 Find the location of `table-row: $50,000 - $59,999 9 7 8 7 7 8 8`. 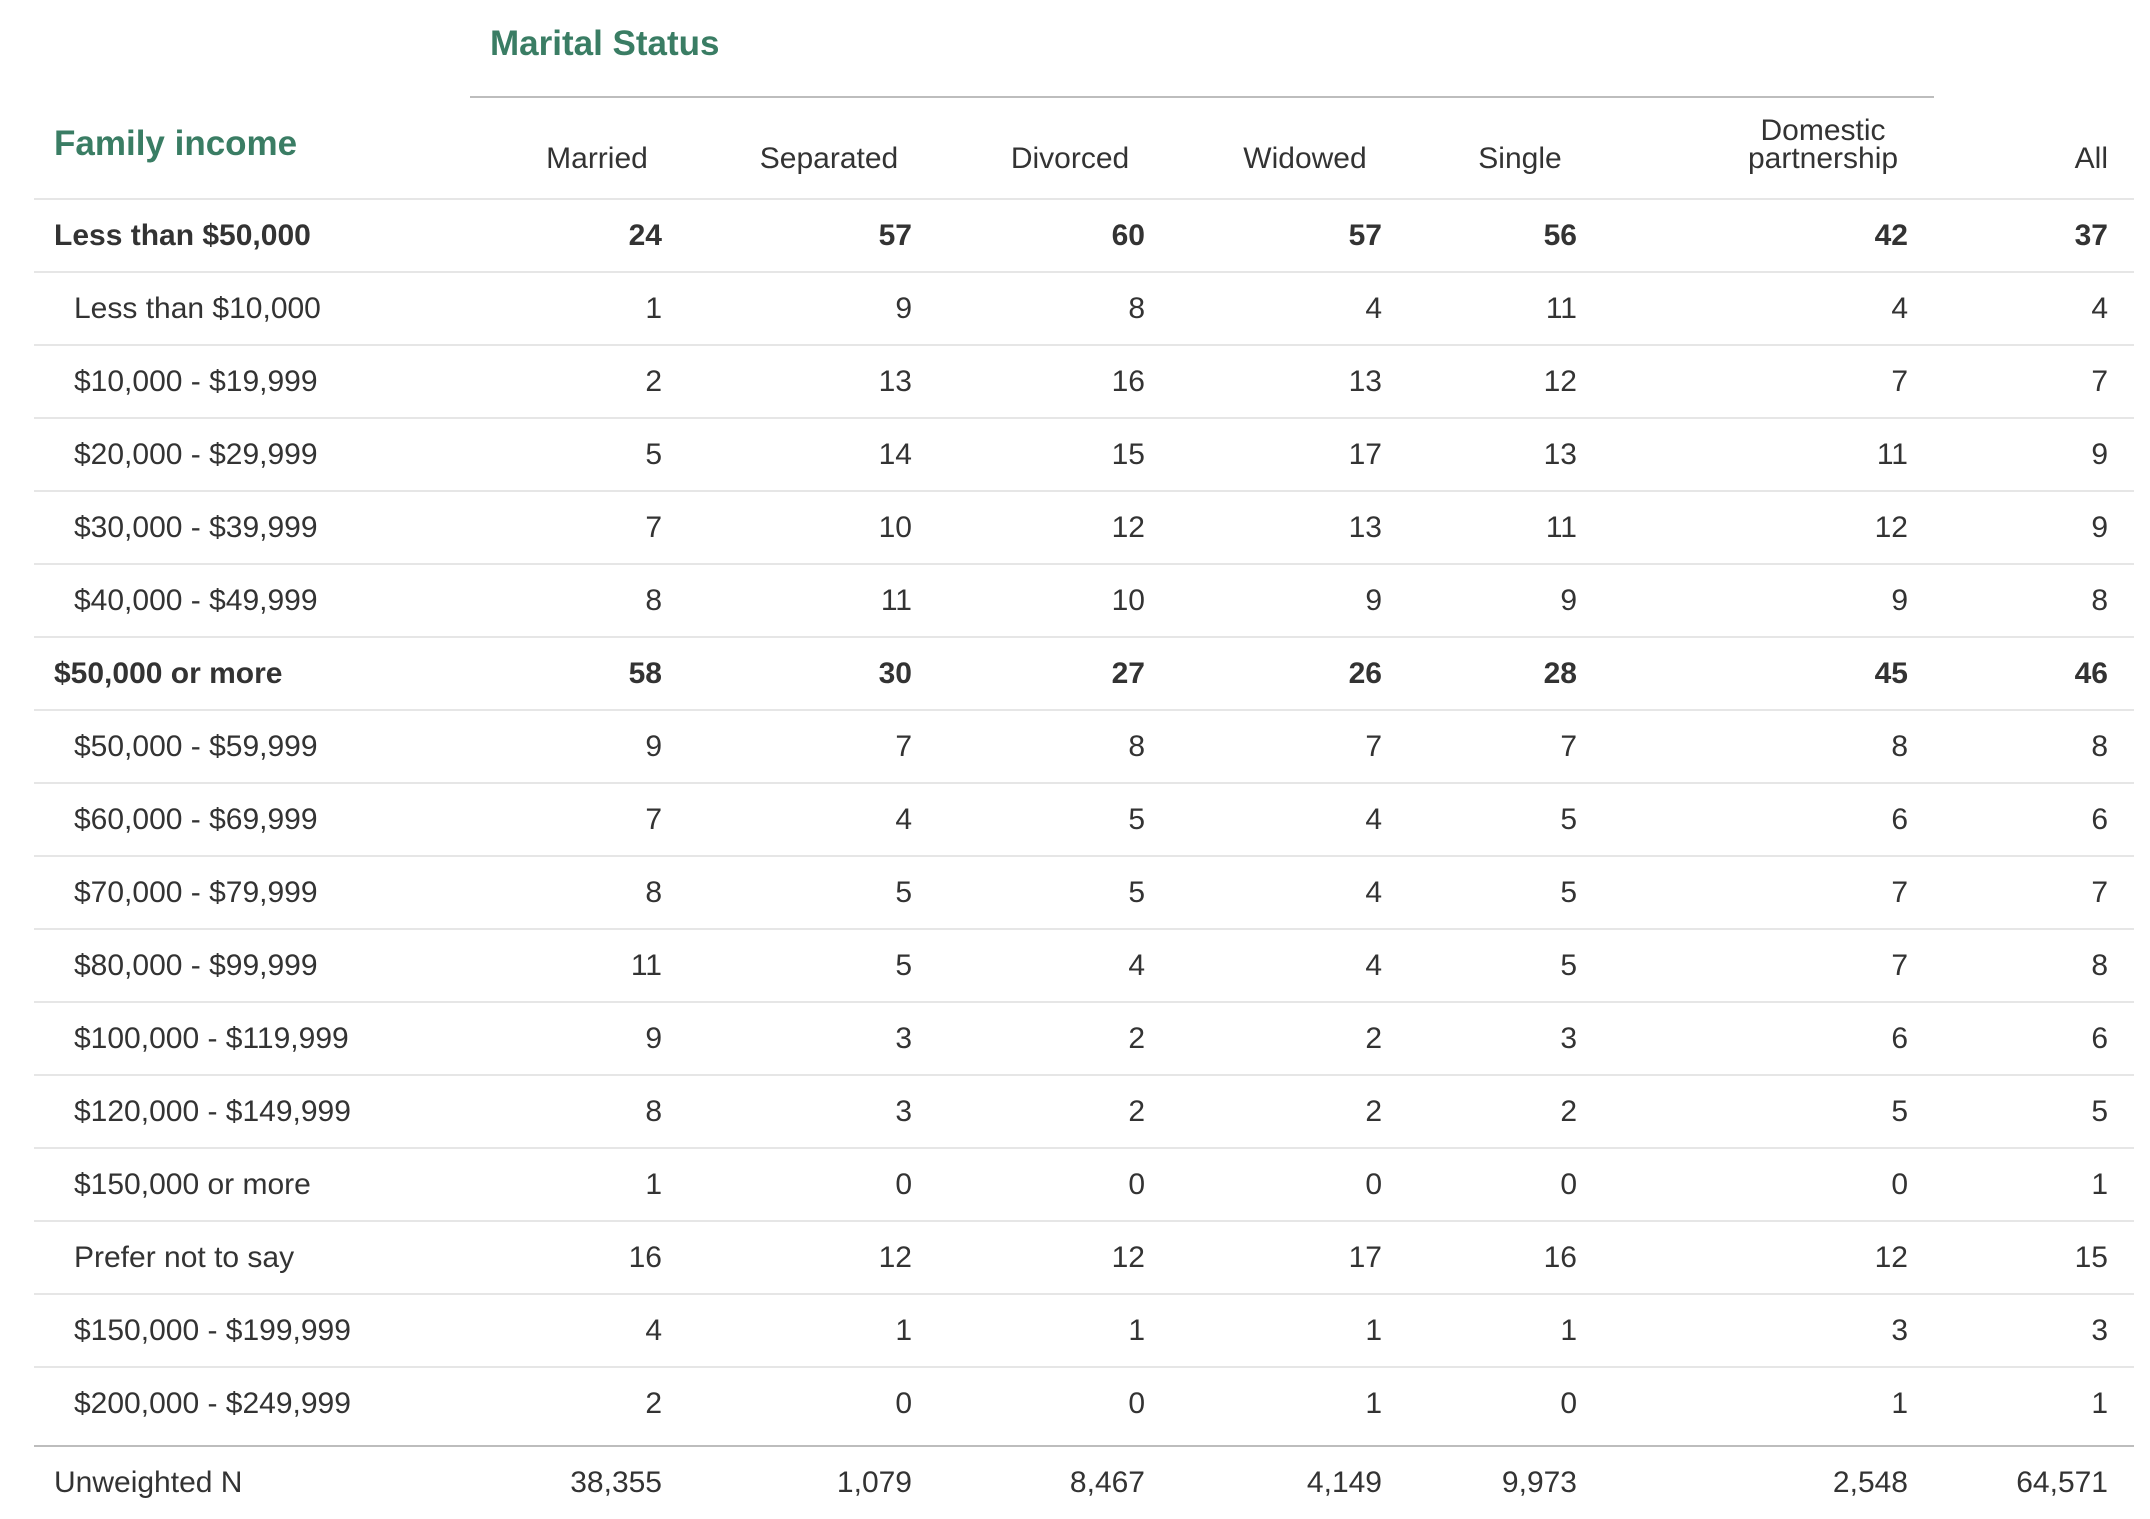

table-row: $50,000 - $59,999 9 7 8 7 7 8 8 is located at coordinates (1084, 746).